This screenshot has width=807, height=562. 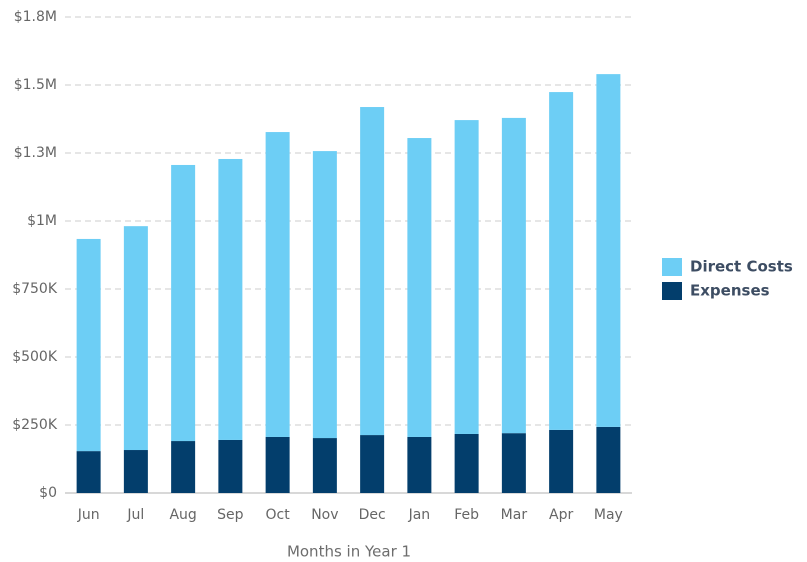 I want to click on x-tick-label: Jul, so click(x=135, y=515).